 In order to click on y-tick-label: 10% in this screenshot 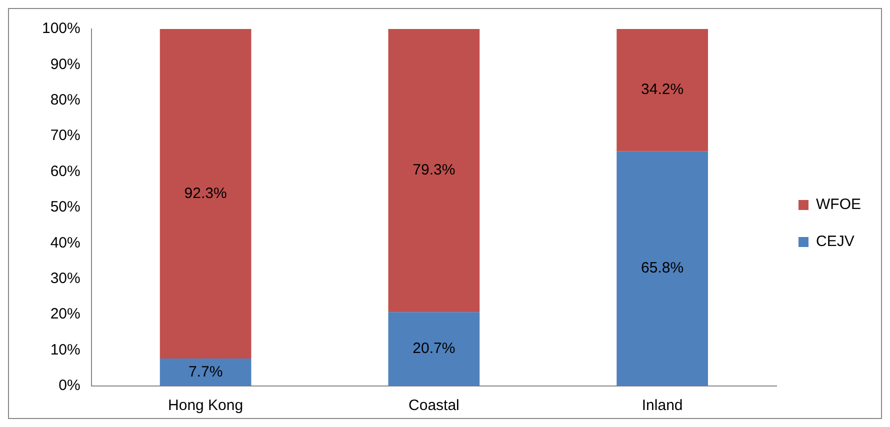, I will do `click(65, 349)`.